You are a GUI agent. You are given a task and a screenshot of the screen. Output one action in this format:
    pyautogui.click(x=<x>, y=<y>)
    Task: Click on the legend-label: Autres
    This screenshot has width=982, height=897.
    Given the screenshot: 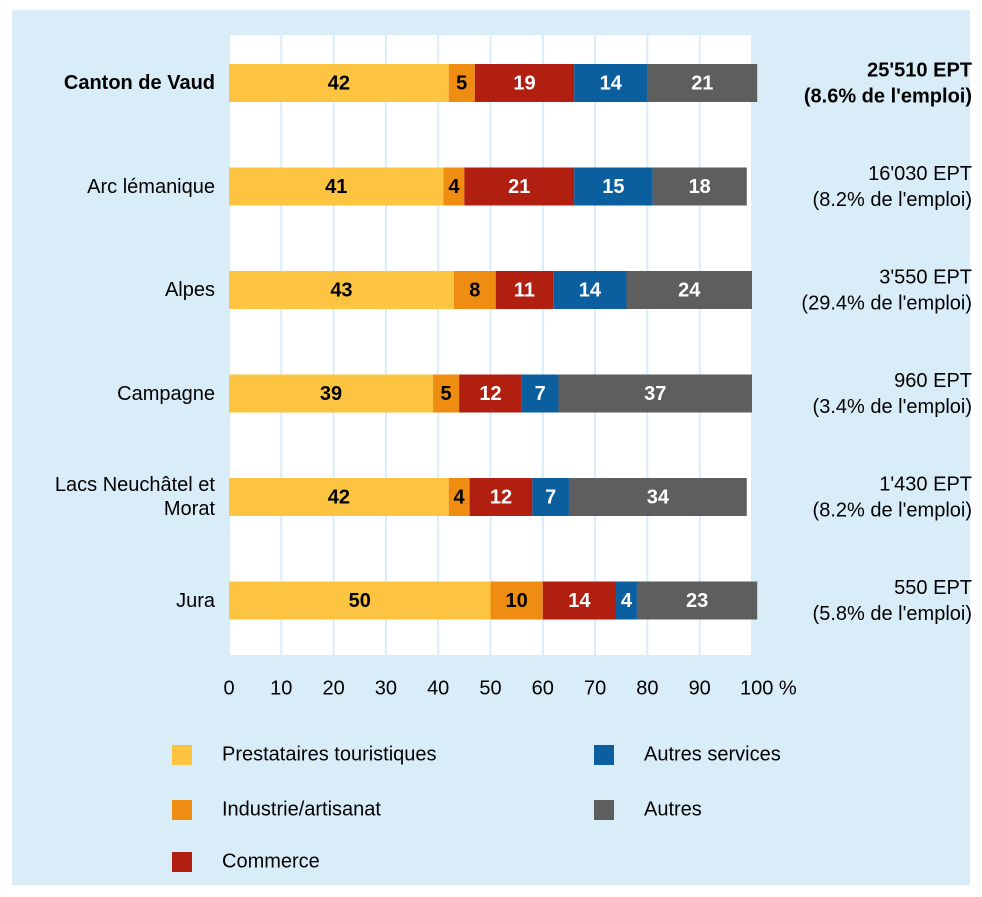 What is the action you would take?
    pyautogui.click(x=673, y=809)
    